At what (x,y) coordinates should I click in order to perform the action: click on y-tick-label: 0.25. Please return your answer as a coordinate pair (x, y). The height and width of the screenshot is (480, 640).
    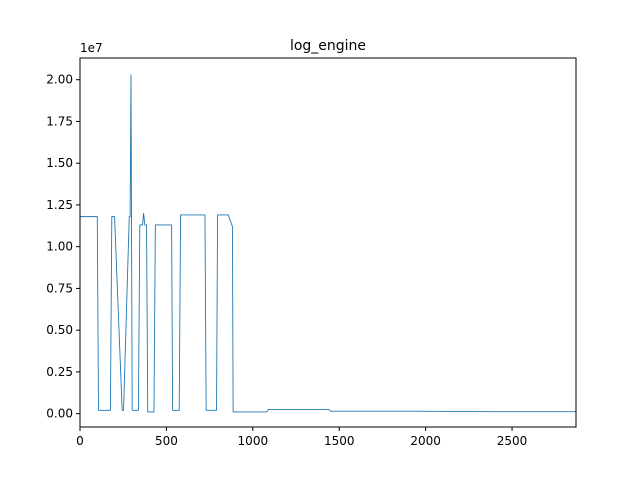
    Looking at the image, I should click on (59, 372).